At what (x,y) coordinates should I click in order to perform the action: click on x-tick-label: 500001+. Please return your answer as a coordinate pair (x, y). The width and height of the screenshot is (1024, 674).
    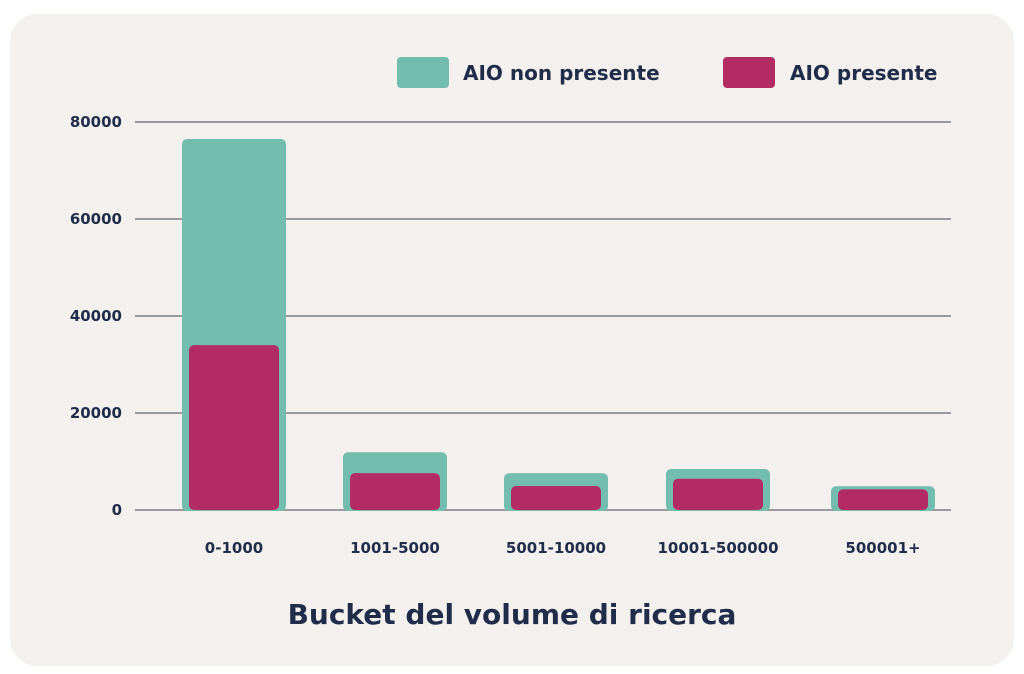
    Looking at the image, I should click on (882, 548).